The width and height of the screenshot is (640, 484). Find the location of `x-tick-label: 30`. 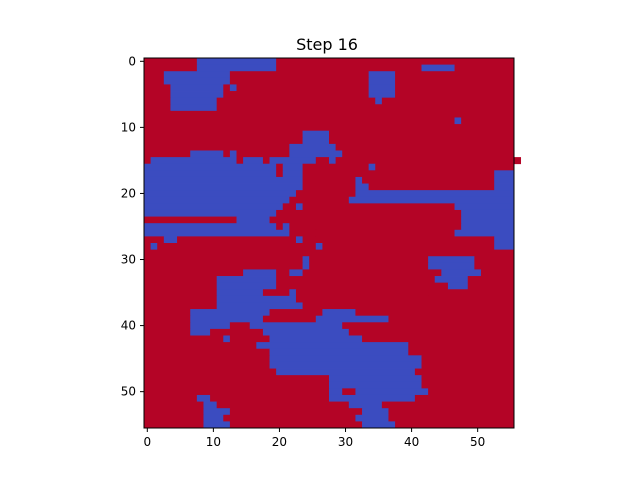

x-tick-label: 30 is located at coordinates (345, 442).